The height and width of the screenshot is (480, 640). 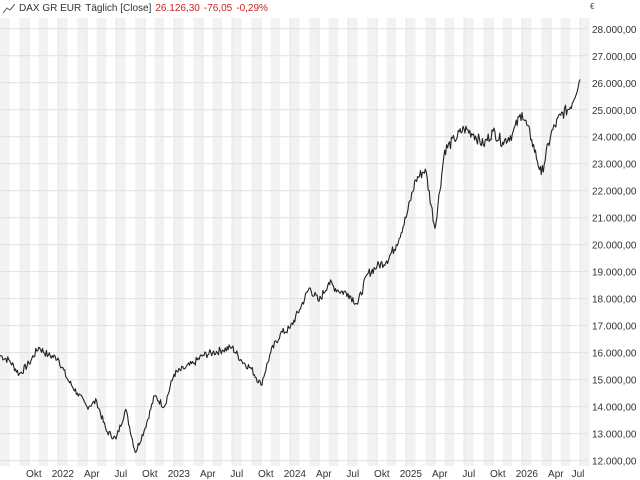 I want to click on y-tick-label: 15.000,00, so click(x=614, y=381).